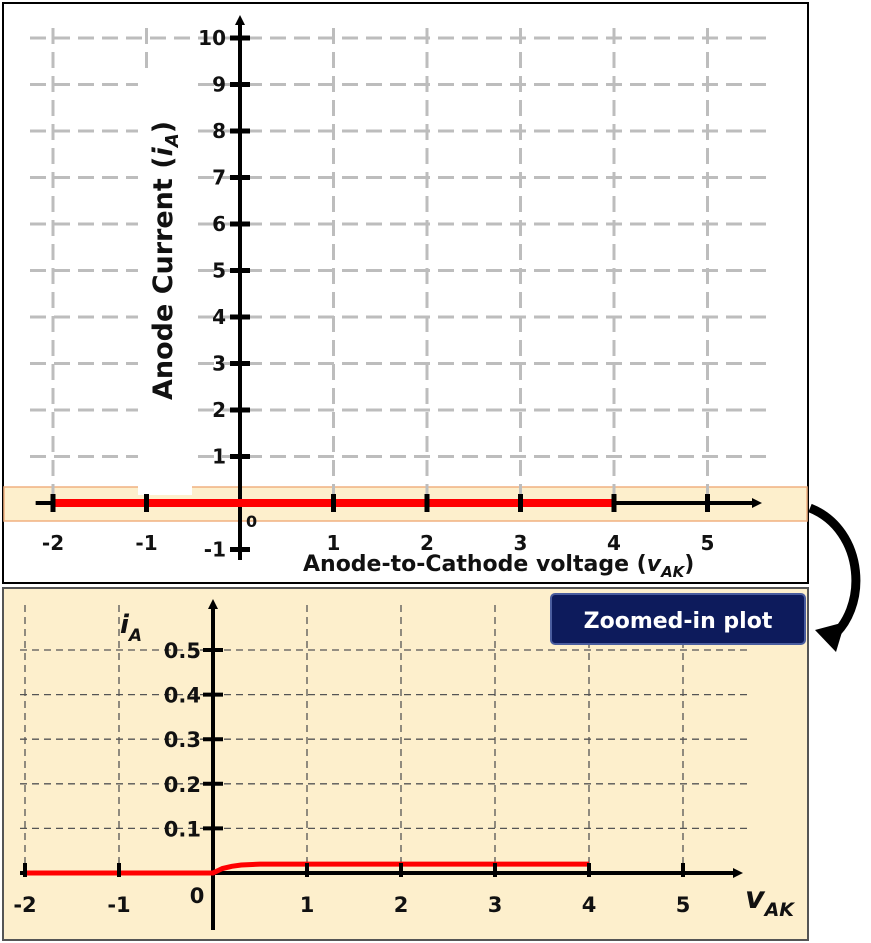 Image resolution: width=871 pixels, height=943 pixels. What do you see at coordinates (219, 410) in the screenshot?
I see `y-tick-label: 2` at bounding box center [219, 410].